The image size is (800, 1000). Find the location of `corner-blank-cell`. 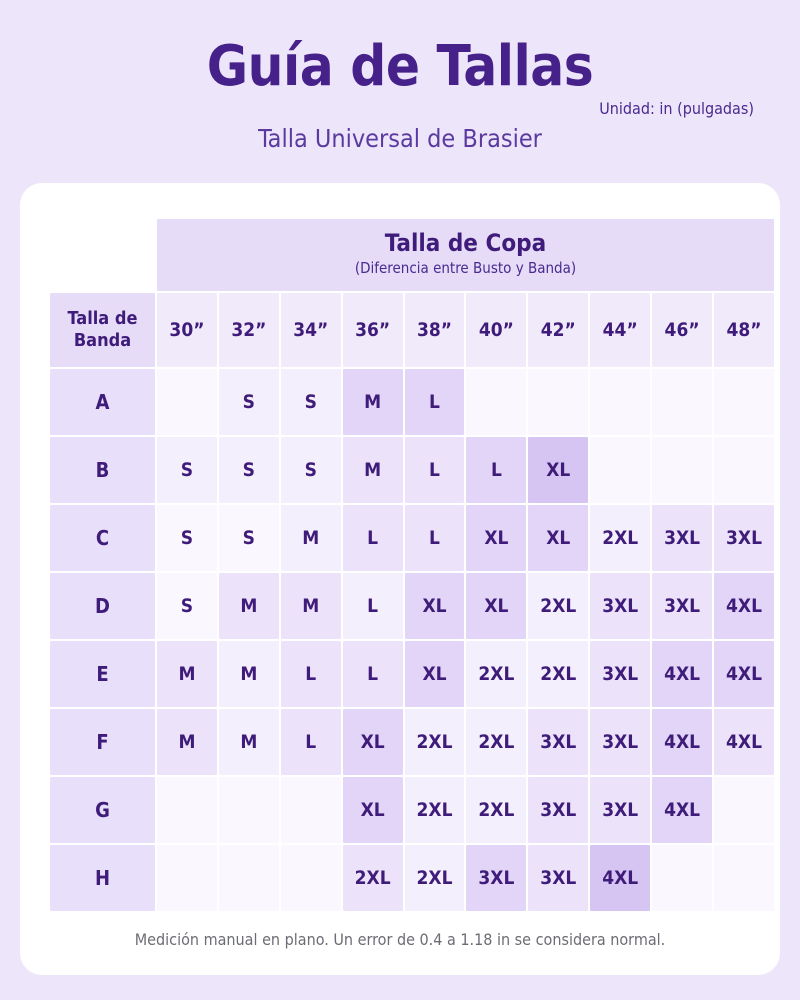

corner-blank-cell is located at coordinates (102, 255).